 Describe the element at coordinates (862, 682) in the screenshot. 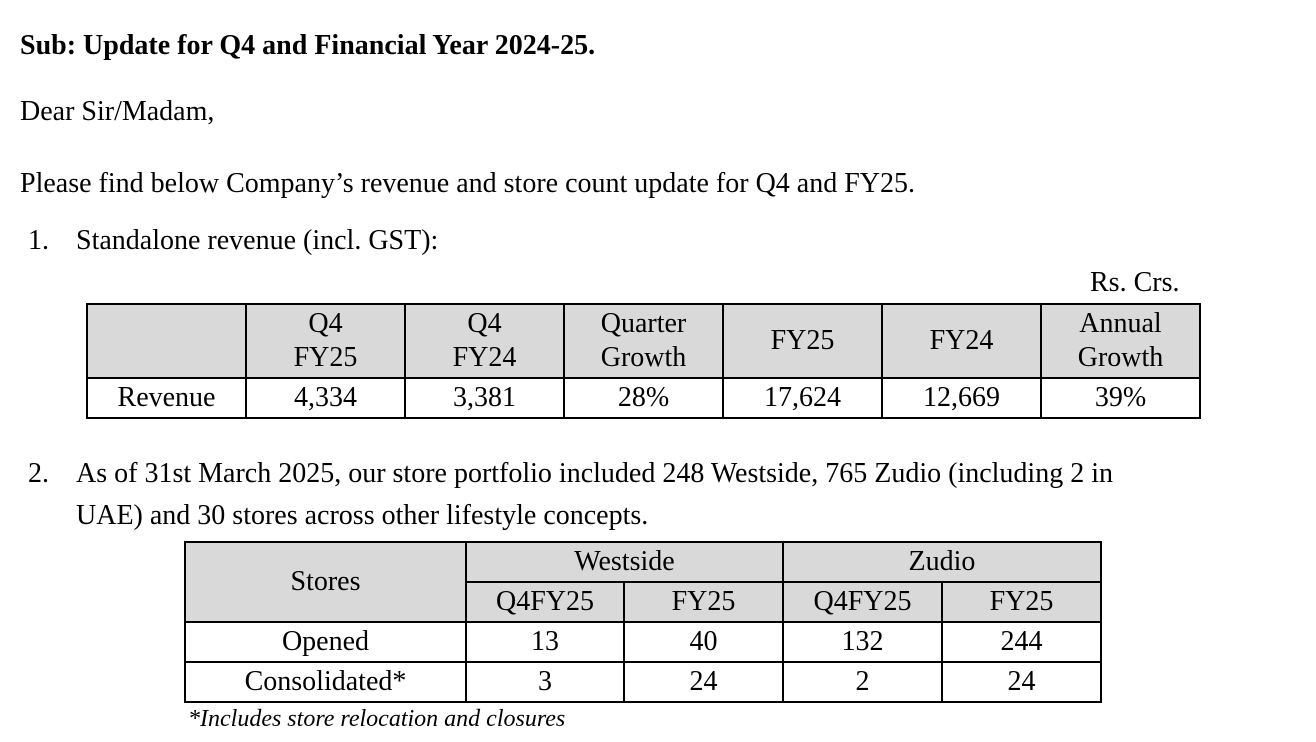

I see `store-cell: 2` at that location.